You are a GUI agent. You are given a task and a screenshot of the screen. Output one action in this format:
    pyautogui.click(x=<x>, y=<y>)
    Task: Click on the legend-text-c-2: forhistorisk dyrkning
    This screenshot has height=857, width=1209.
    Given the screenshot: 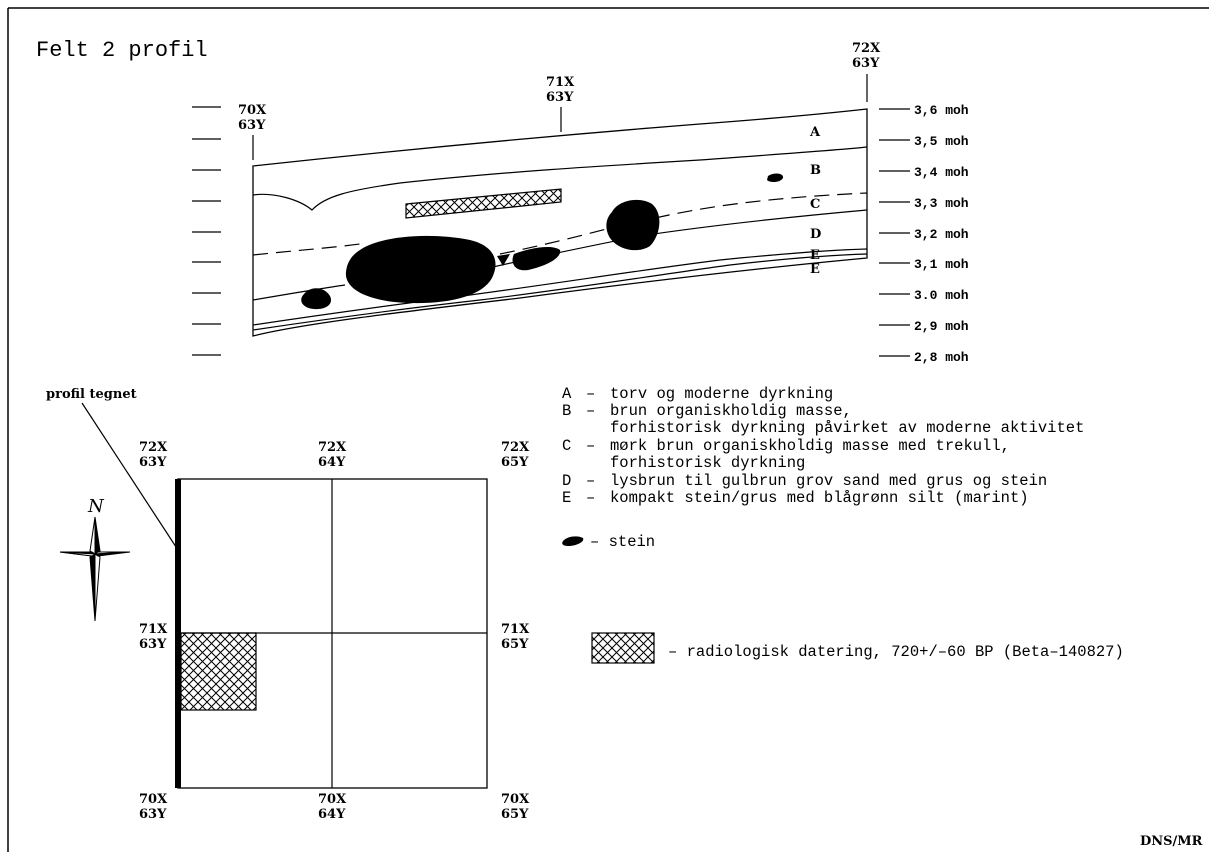 What is the action you would take?
    pyautogui.click(x=707, y=463)
    